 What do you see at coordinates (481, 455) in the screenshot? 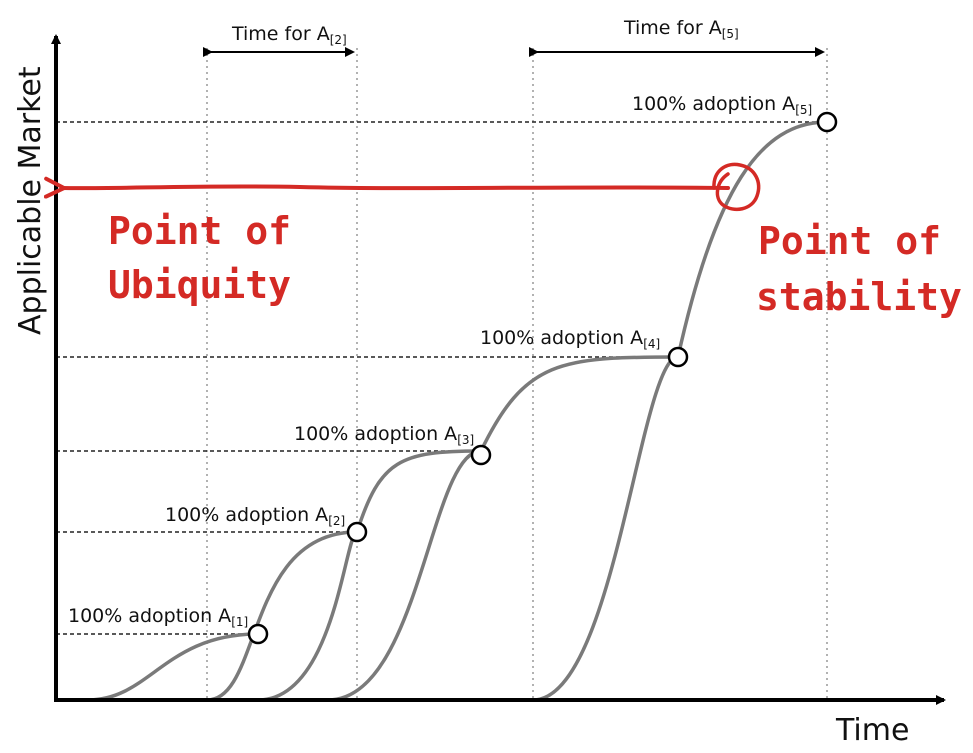
I see `marker-a3` at bounding box center [481, 455].